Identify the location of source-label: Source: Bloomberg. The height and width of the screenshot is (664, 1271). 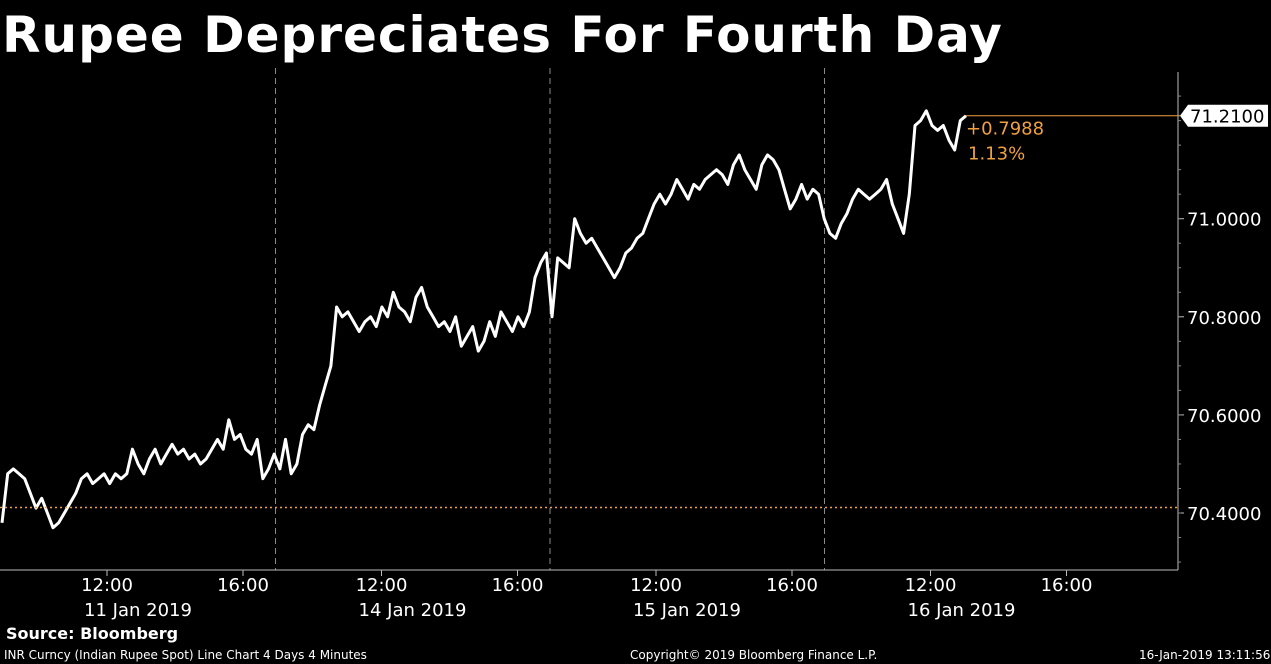
(92, 633).